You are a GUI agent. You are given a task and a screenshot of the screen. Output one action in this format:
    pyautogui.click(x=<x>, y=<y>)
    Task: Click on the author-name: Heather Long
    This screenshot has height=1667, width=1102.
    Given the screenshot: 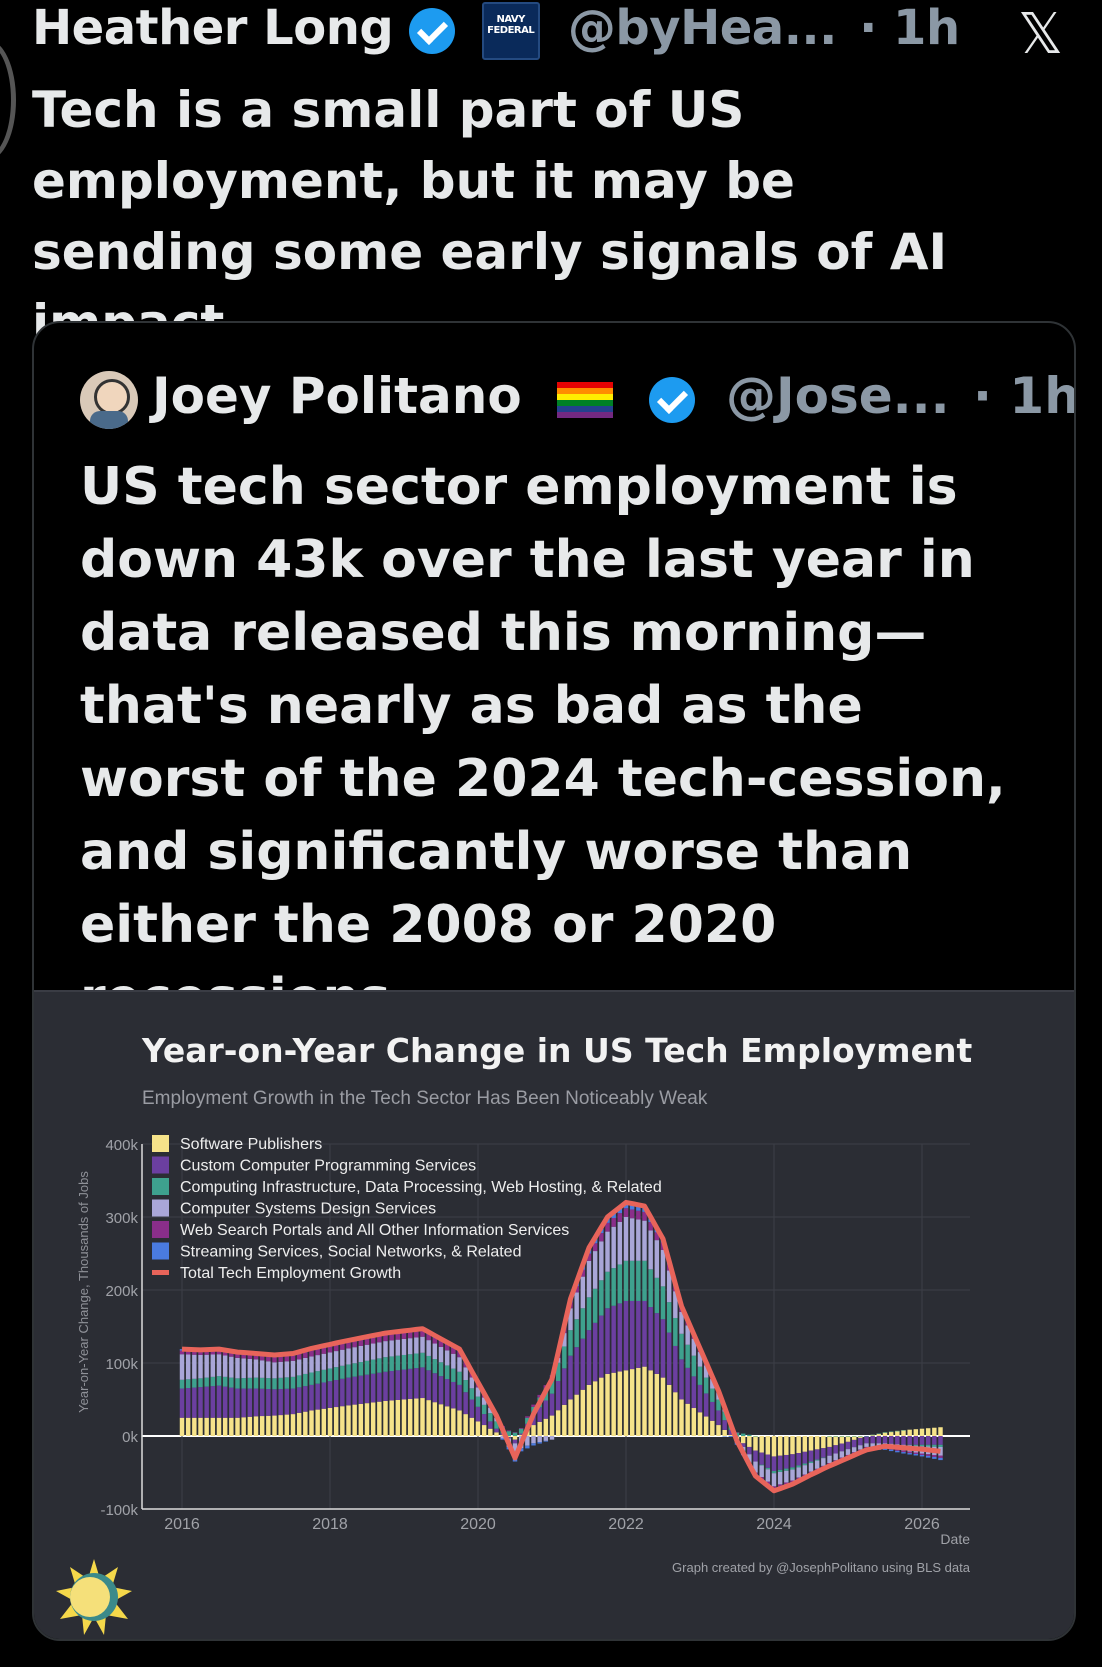 What is the action you would take?
    pyautogui.click(x=213, y=28)
    